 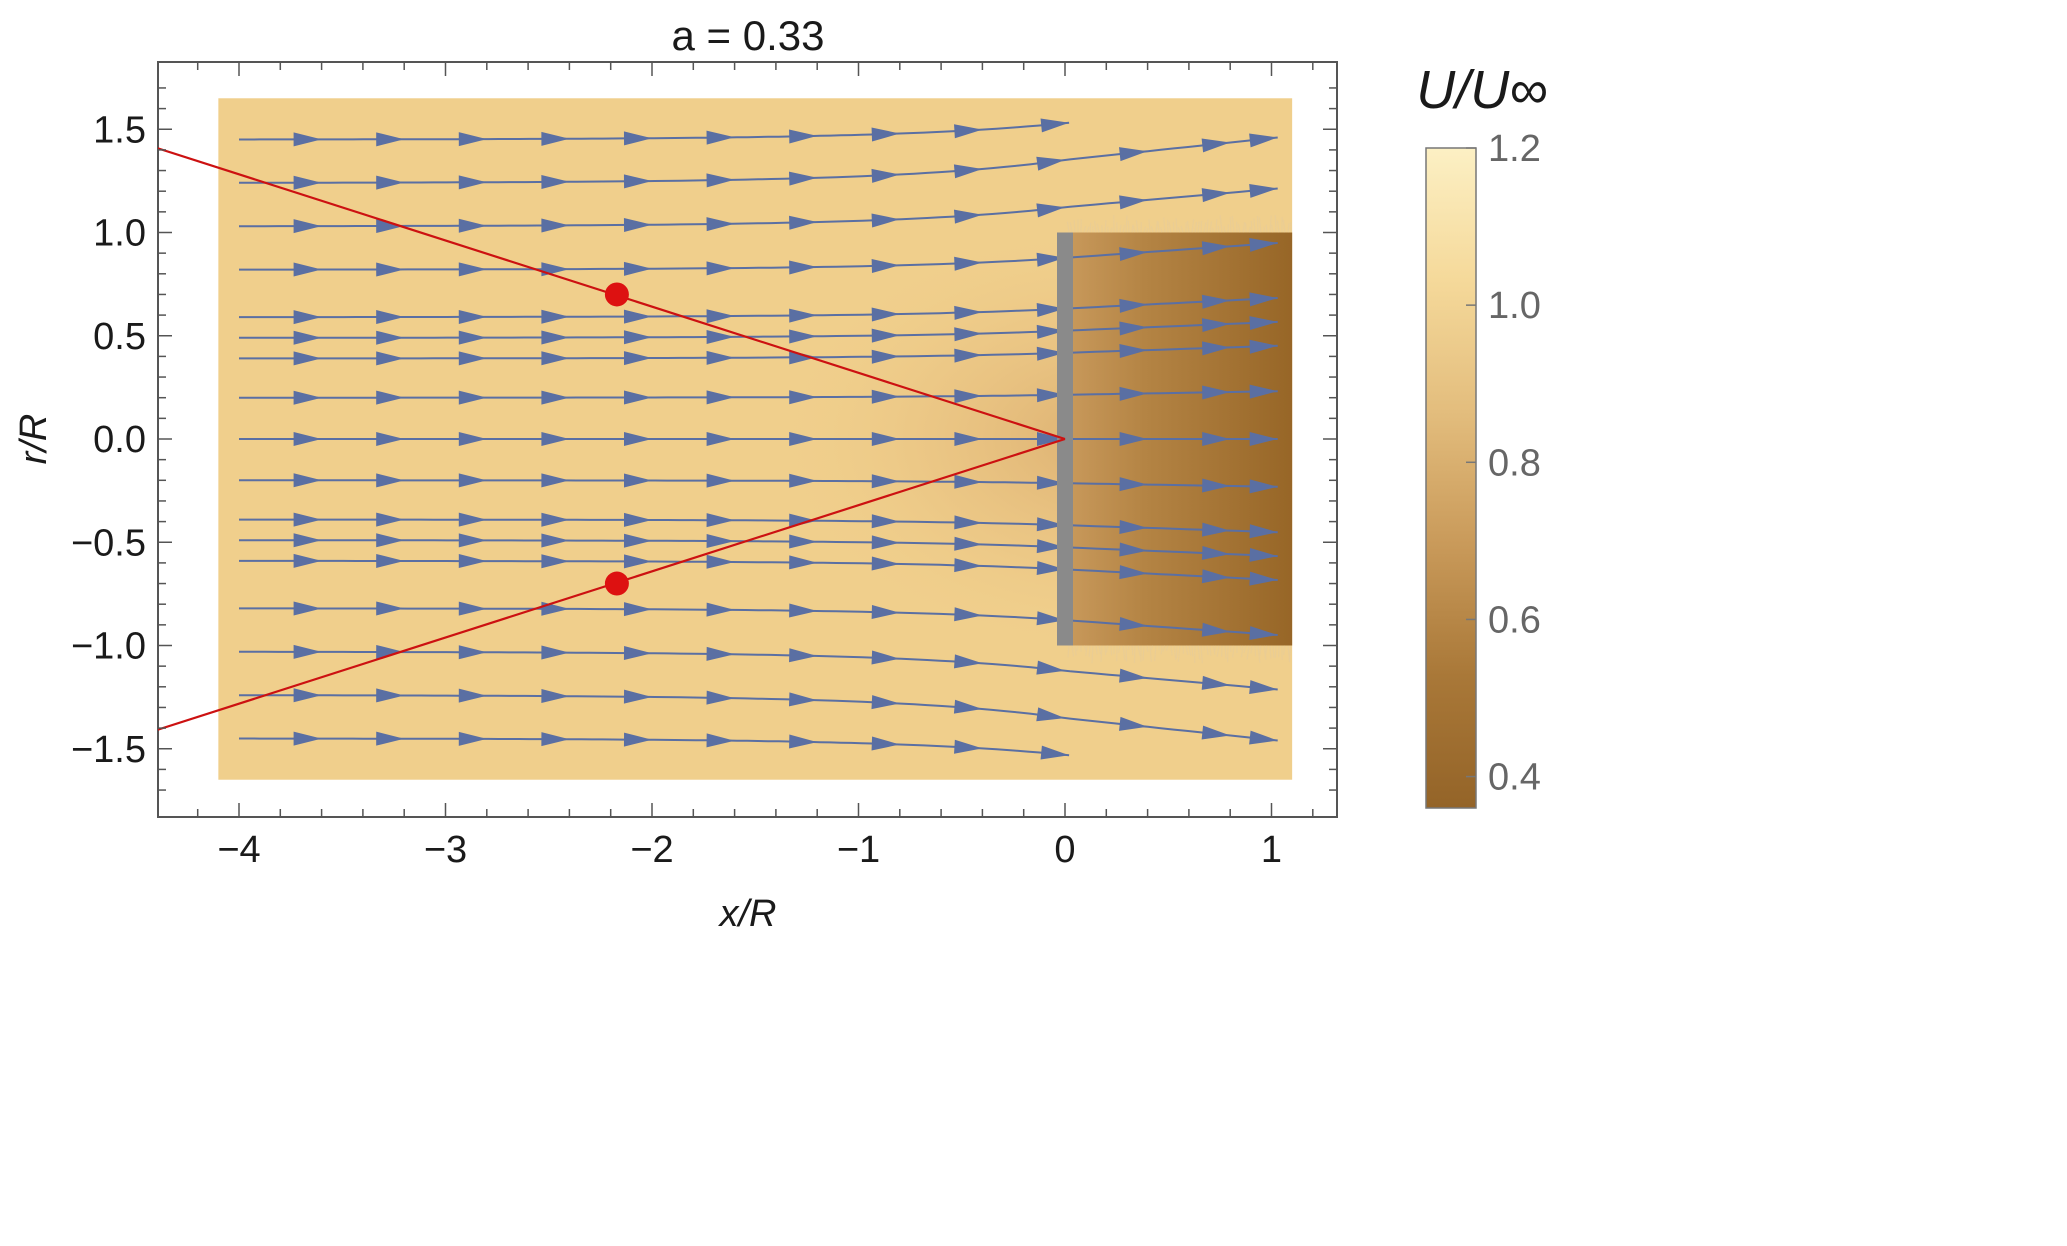 I want to click on colorbar-ticks: 1.2 1.0 0.8 0.6 0.4, so click(x=1503, y=463).